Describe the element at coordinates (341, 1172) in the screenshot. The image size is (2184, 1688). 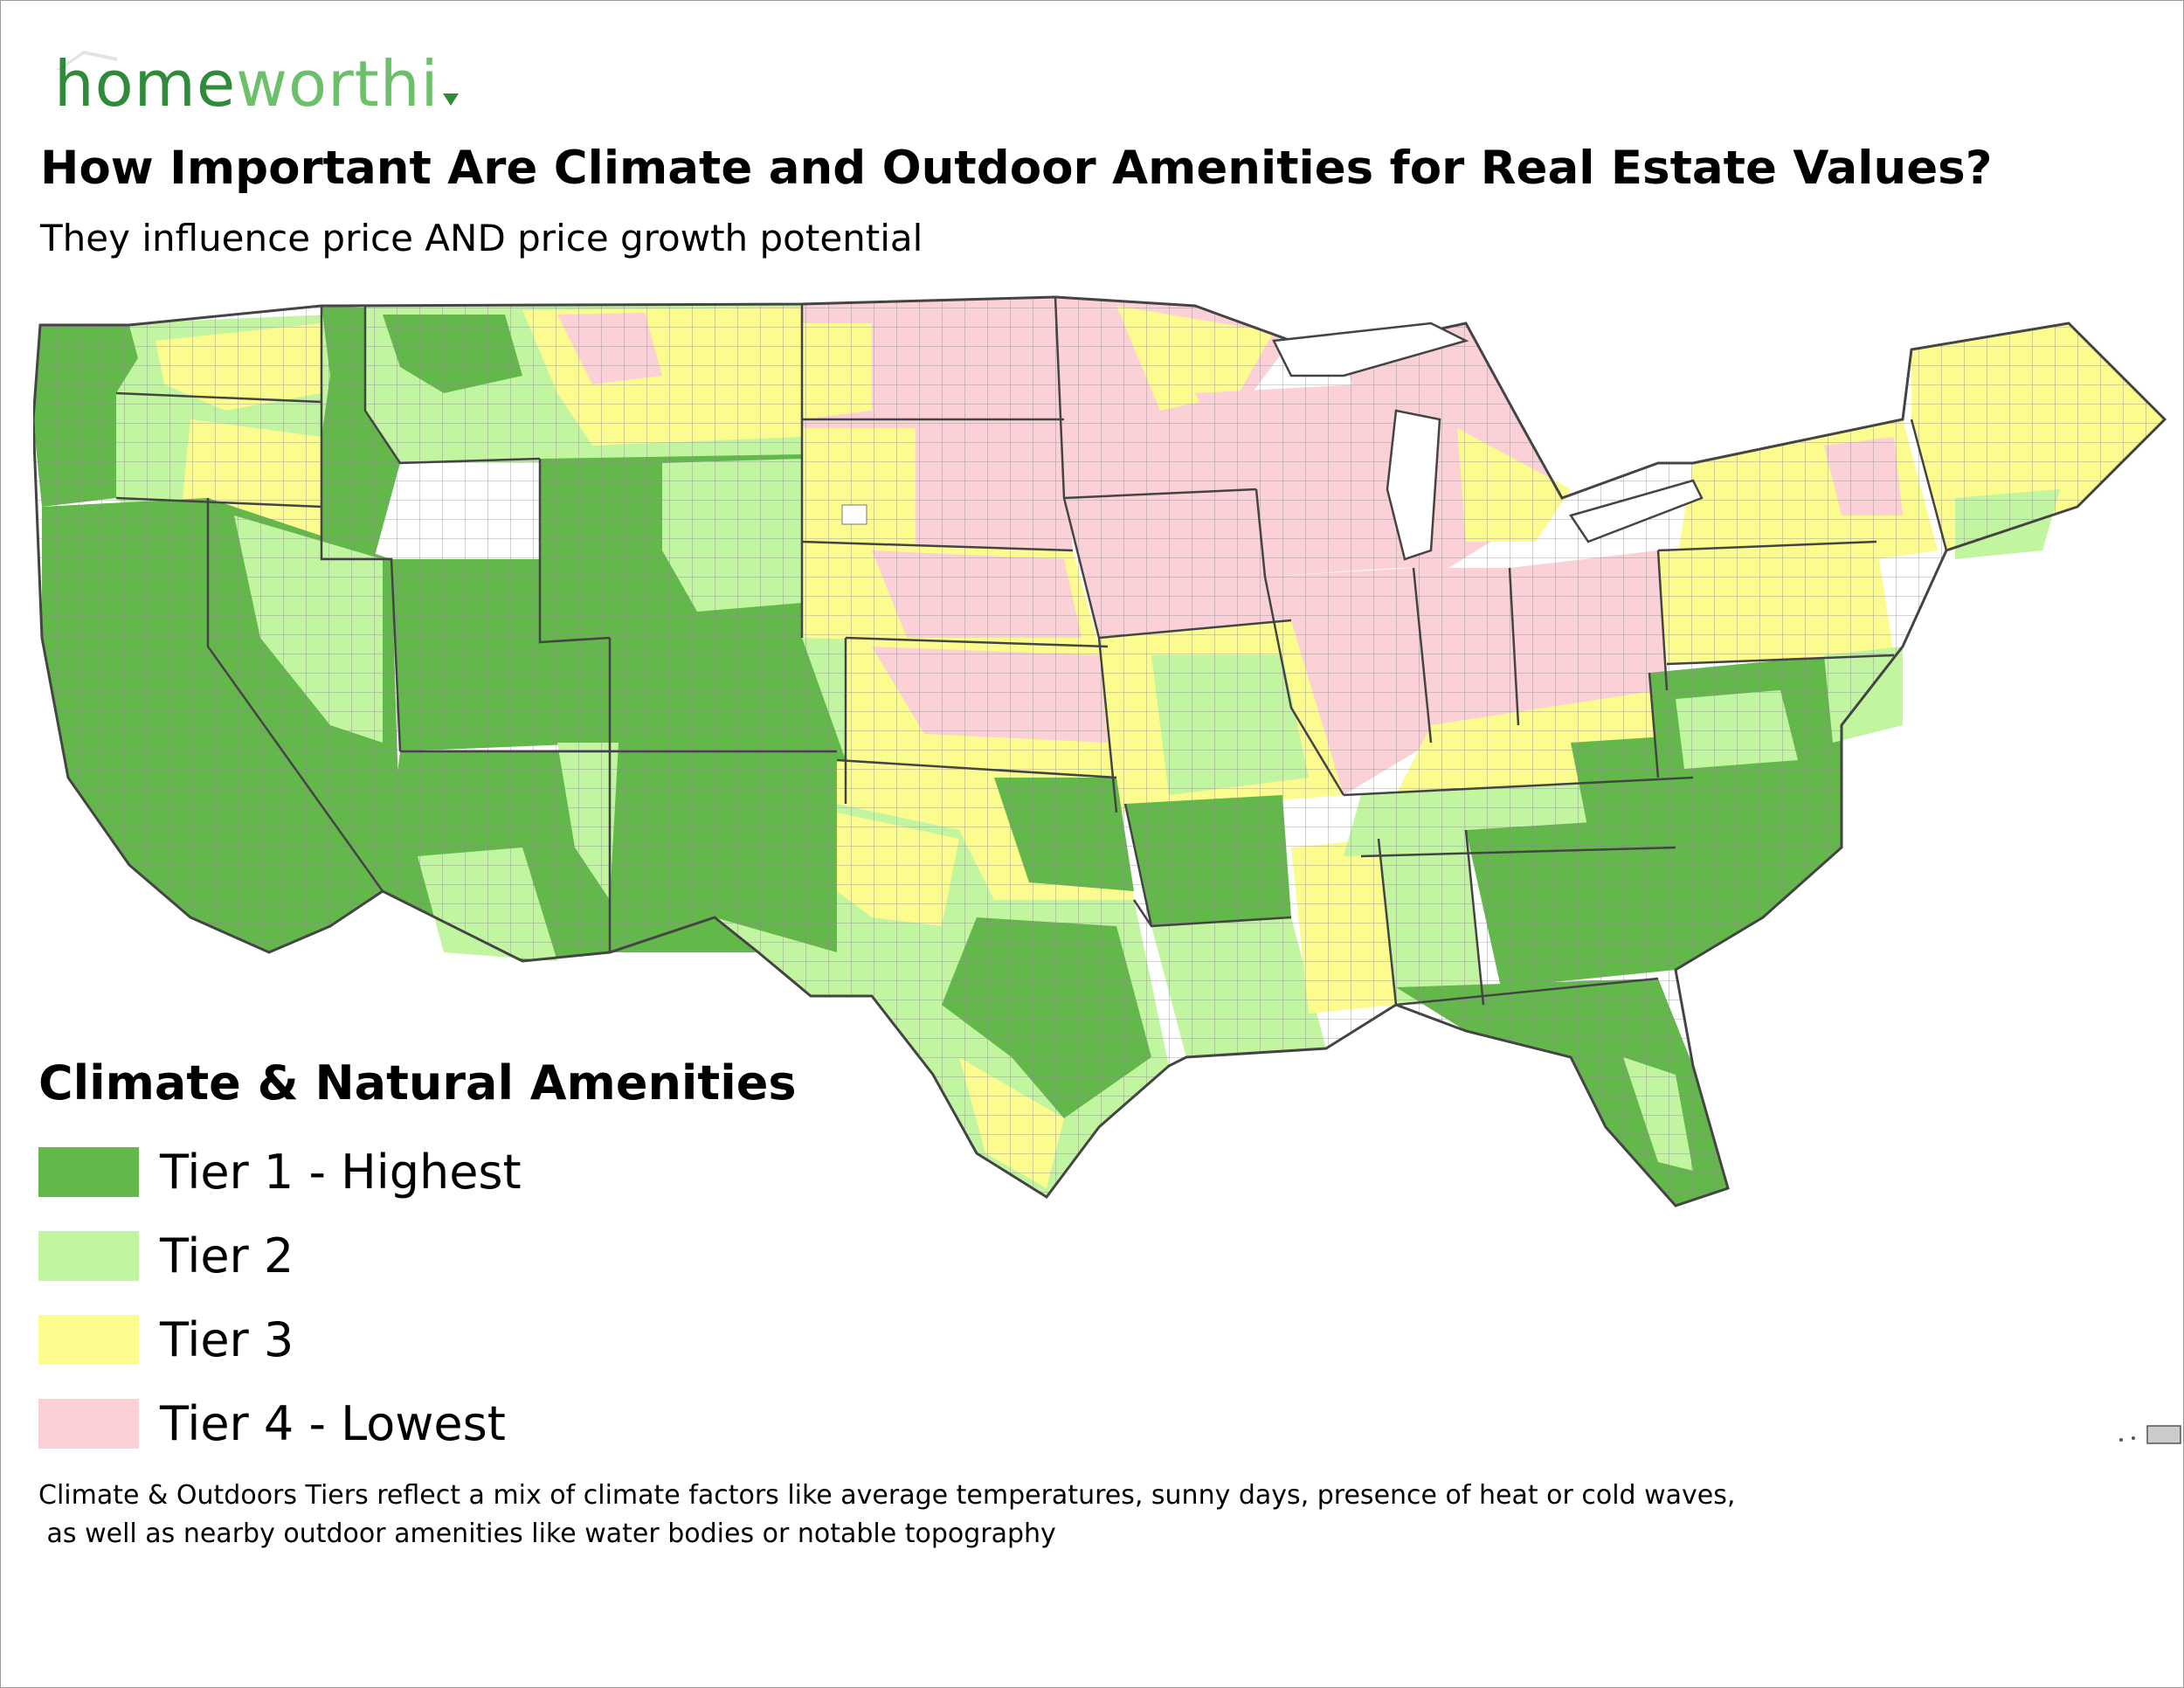
I see `legend-label-tier1: Tier 1 - Highest` at that location.